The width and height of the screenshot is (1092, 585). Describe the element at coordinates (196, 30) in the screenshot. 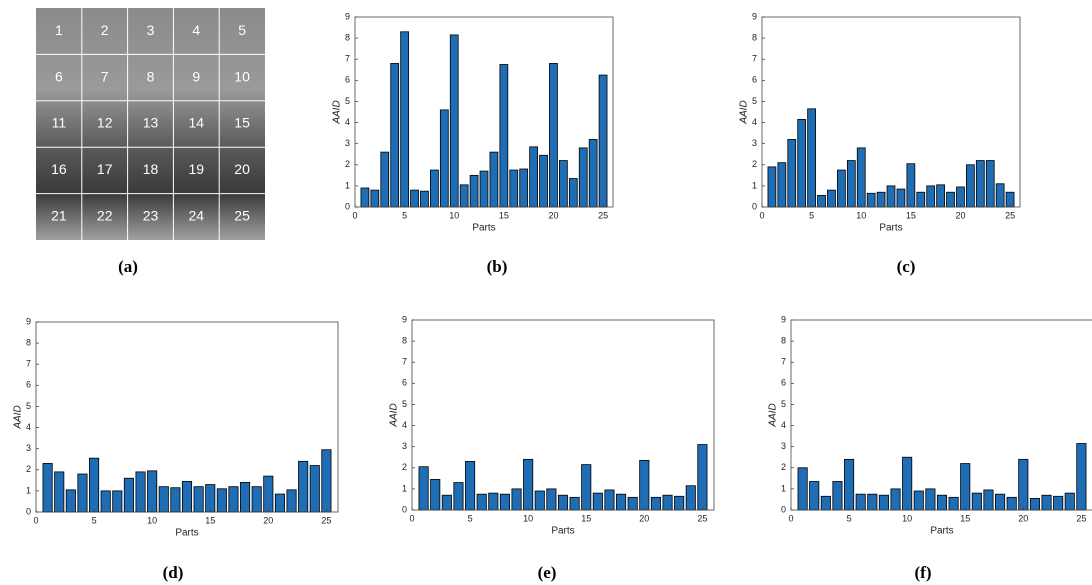

I see `cell-label: 4` at that location.